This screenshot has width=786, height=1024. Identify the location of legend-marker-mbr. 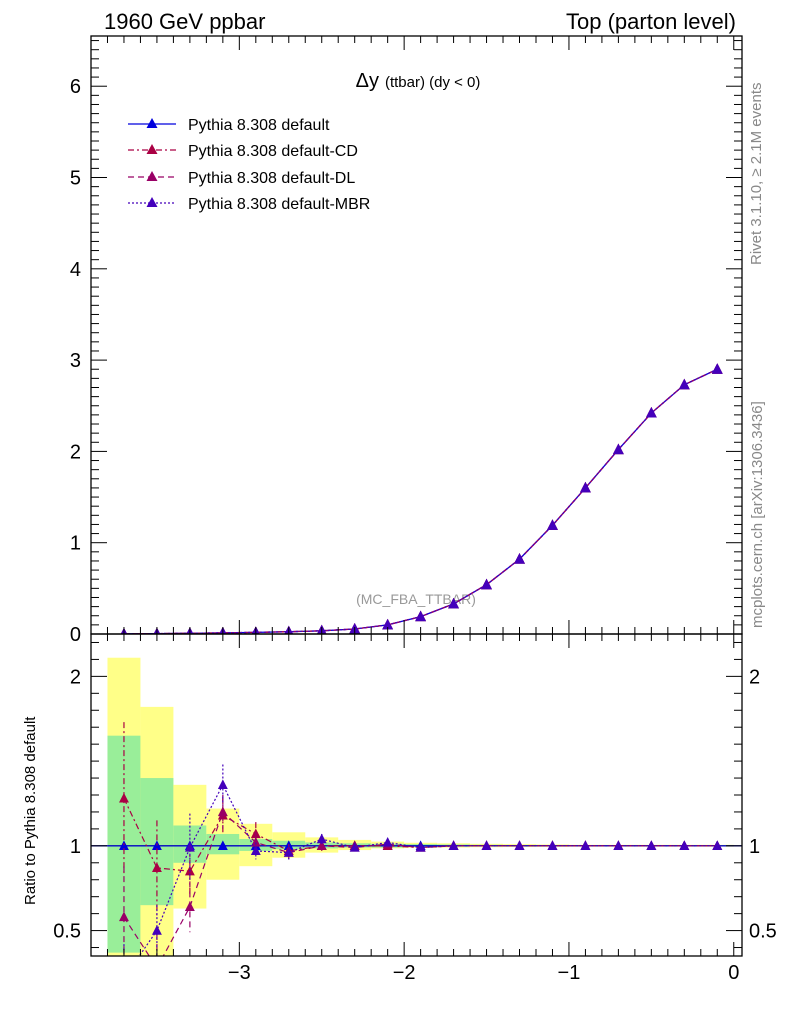
(152, 202).